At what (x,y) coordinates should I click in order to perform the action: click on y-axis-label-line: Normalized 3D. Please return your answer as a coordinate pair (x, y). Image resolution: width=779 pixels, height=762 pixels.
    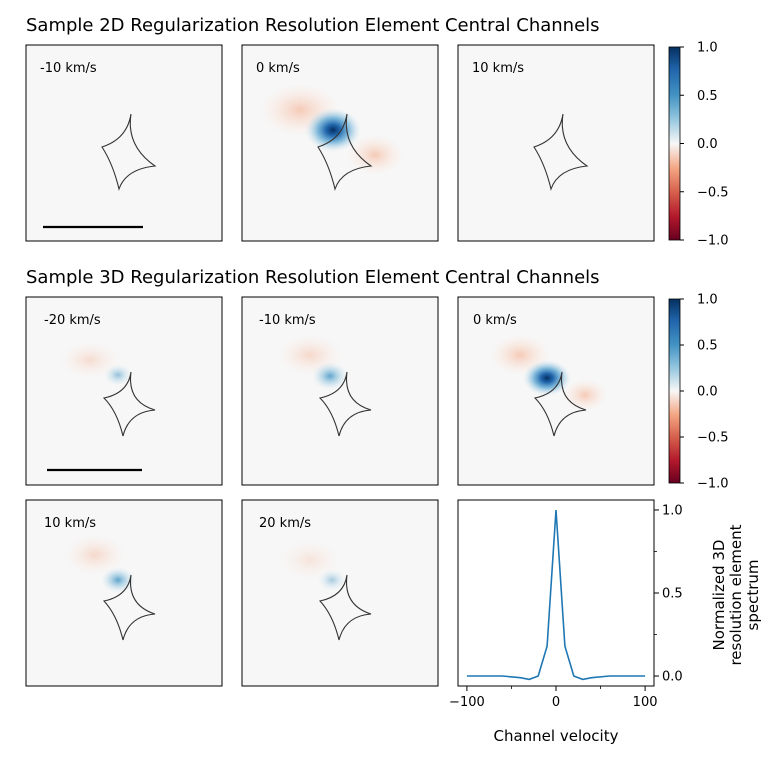
    Looking at the image, I should click on (719, 595).